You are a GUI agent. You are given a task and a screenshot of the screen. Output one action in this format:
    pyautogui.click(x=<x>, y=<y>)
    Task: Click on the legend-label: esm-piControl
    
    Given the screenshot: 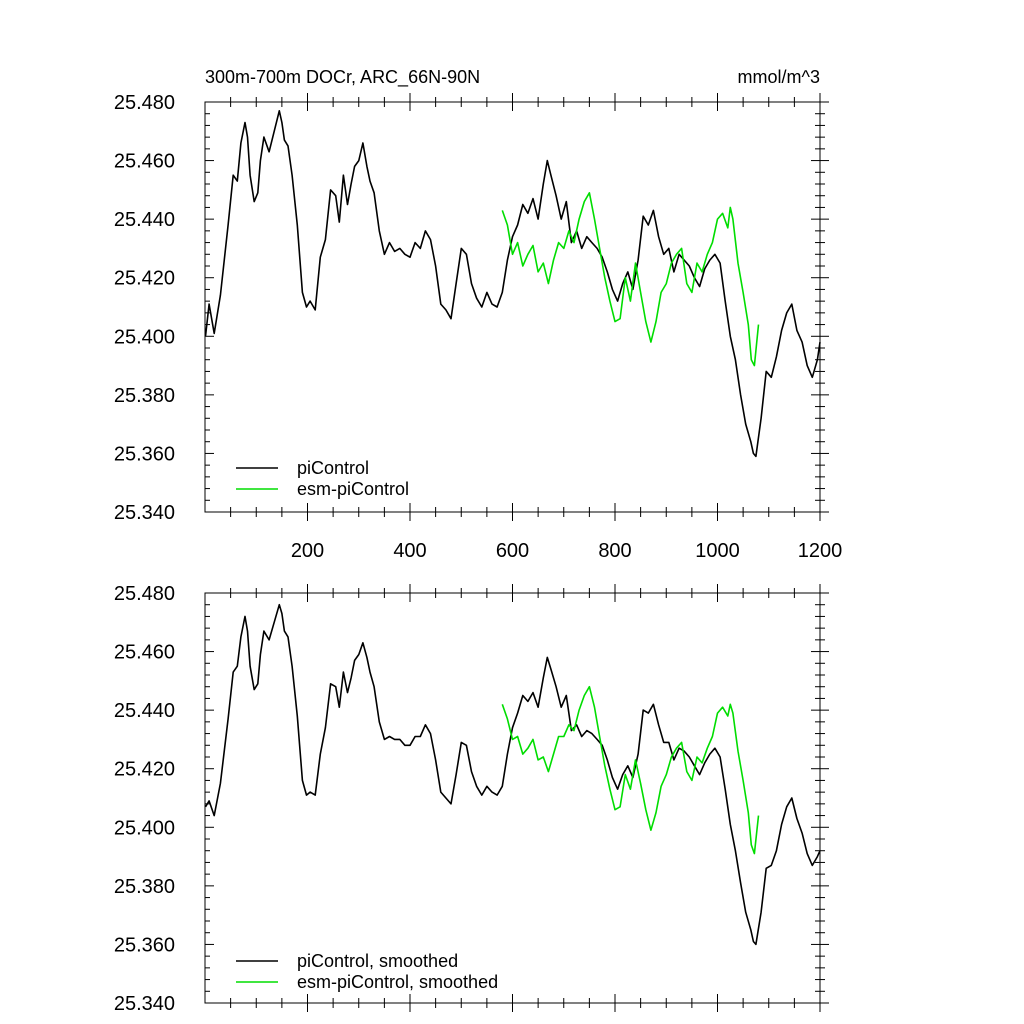 What is the action you would take?
    pyautogui.click(x=353, y=489)
    